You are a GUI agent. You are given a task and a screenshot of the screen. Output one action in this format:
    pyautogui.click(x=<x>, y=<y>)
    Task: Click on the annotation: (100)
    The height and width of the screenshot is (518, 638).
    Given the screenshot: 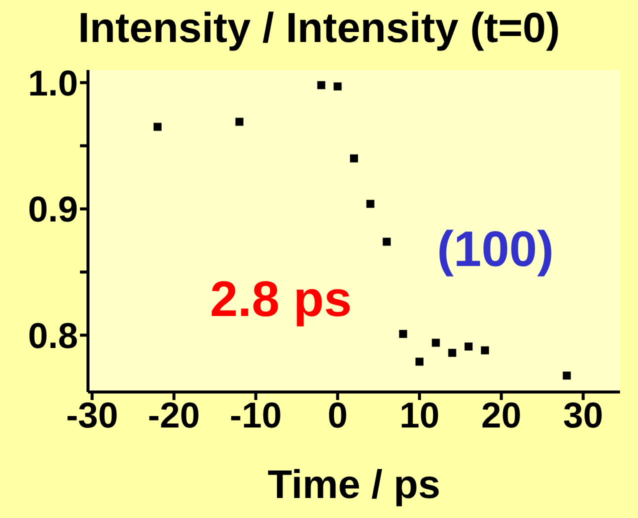 What is the action you would take?
    pyautogui.click(x=495, y=249)
    